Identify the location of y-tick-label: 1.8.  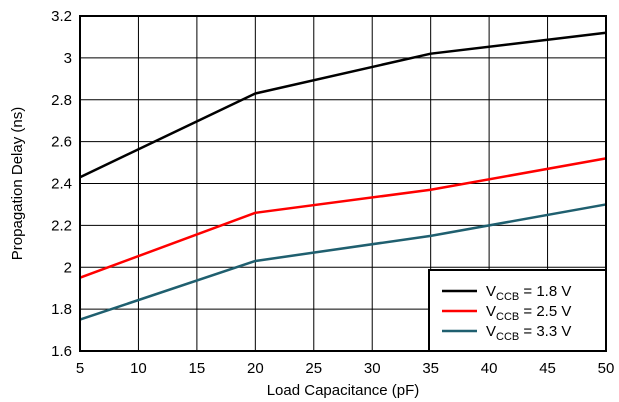
(61, 309).